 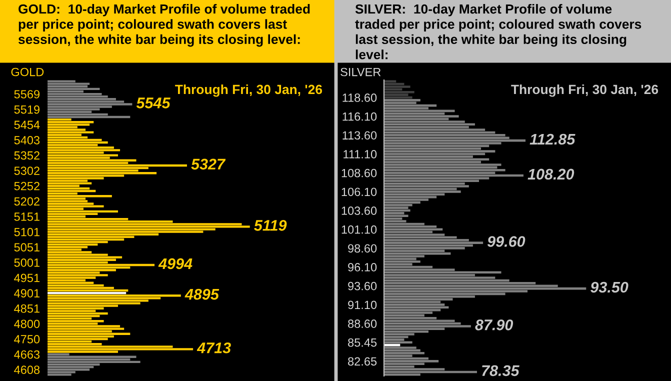 I want to click on y-tick-label: 5001, so click(x=27, y=262).